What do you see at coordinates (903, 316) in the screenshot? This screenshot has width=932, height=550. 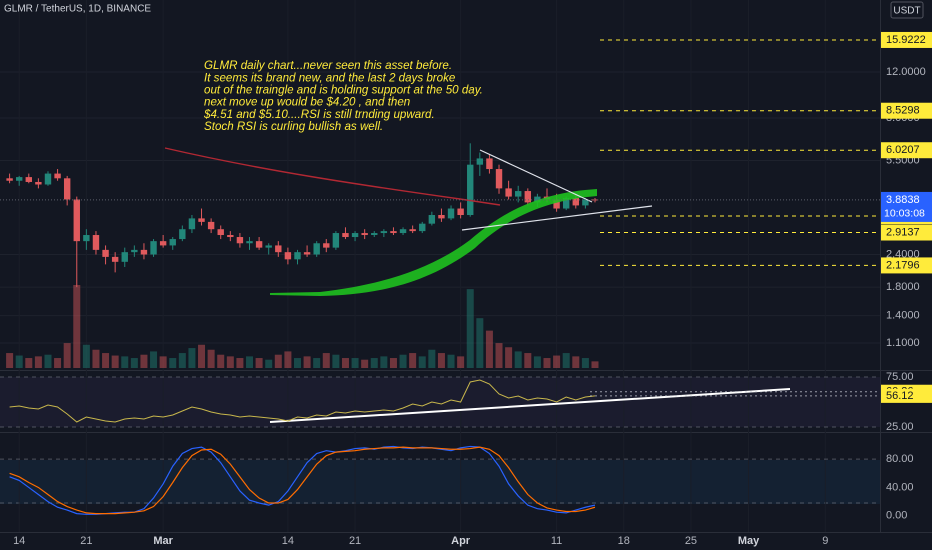 I see `y-tick-label: 1.4000` at bounding box center [903, 316].